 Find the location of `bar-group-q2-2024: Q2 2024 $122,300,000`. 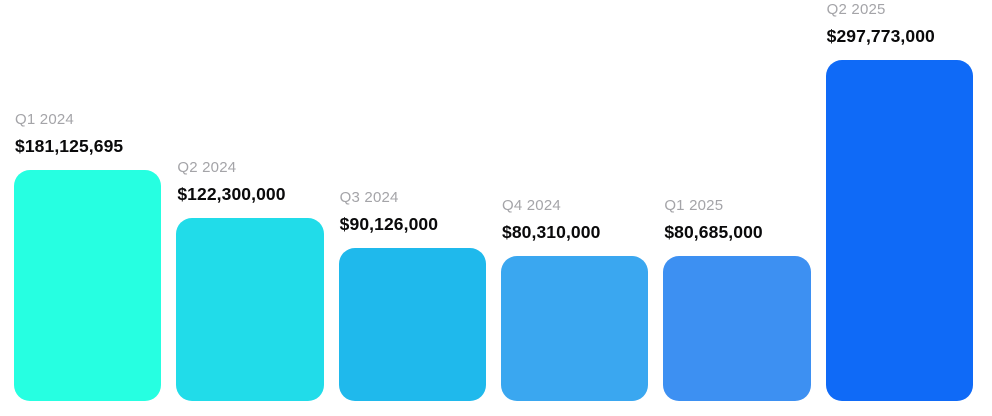

bar-group-q2-2024: Q2 2024 $122,300,000 is located at coordinates (250, 279).